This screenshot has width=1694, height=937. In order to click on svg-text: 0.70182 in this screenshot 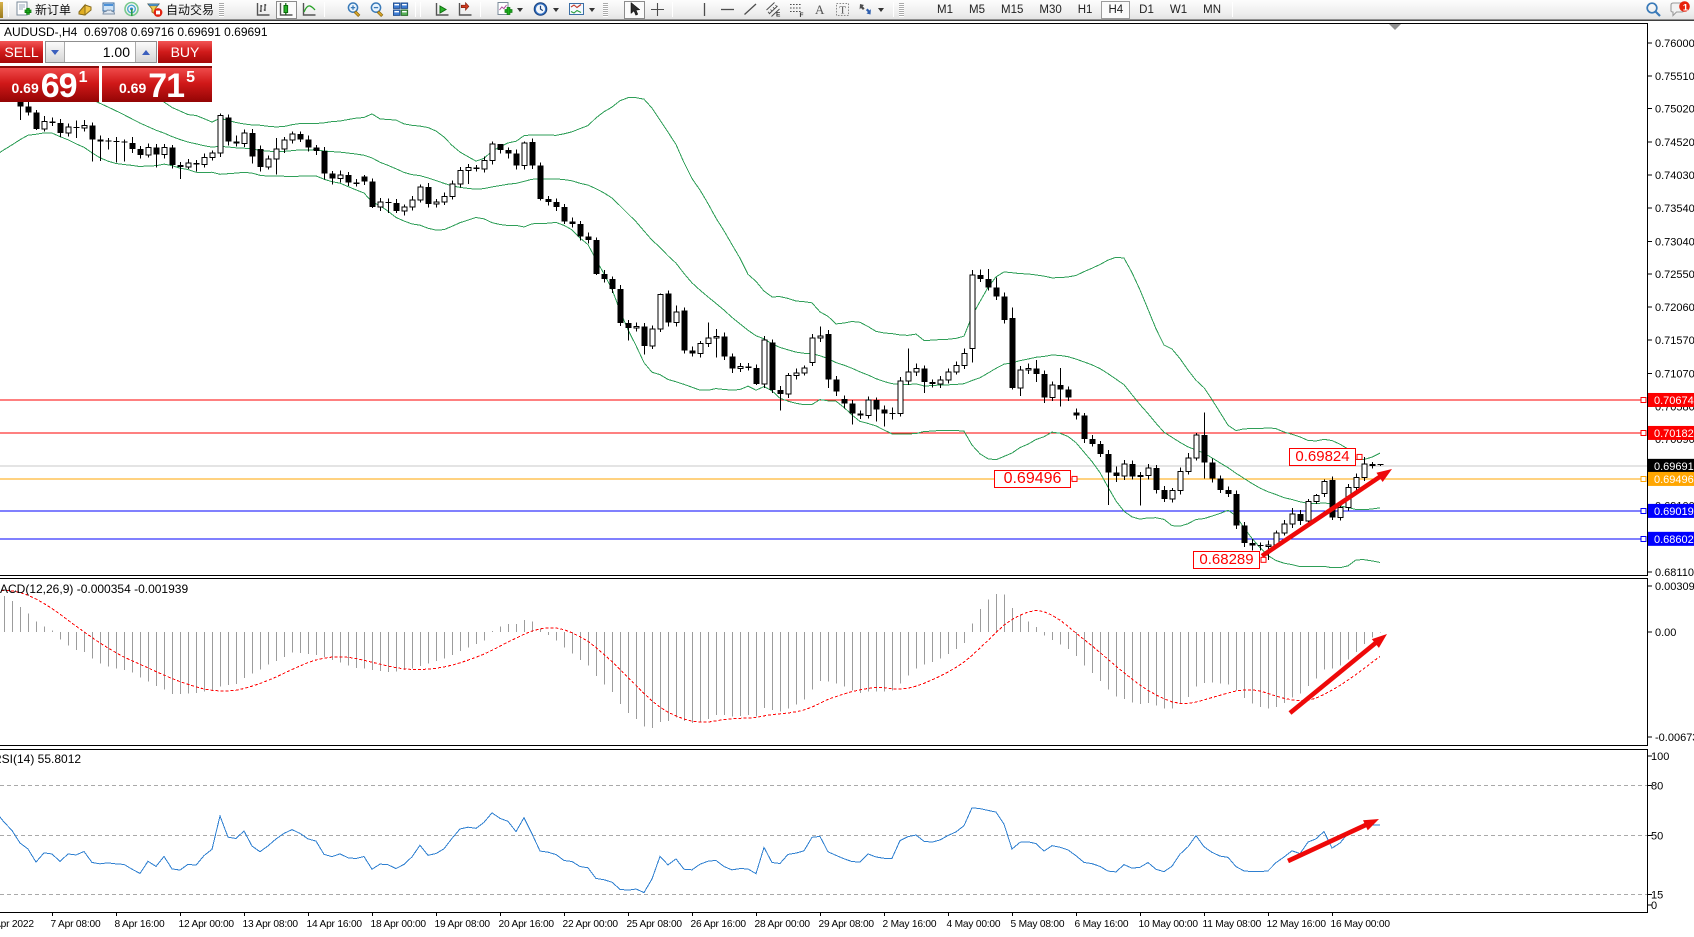, I will do `click(1674, 434)`.